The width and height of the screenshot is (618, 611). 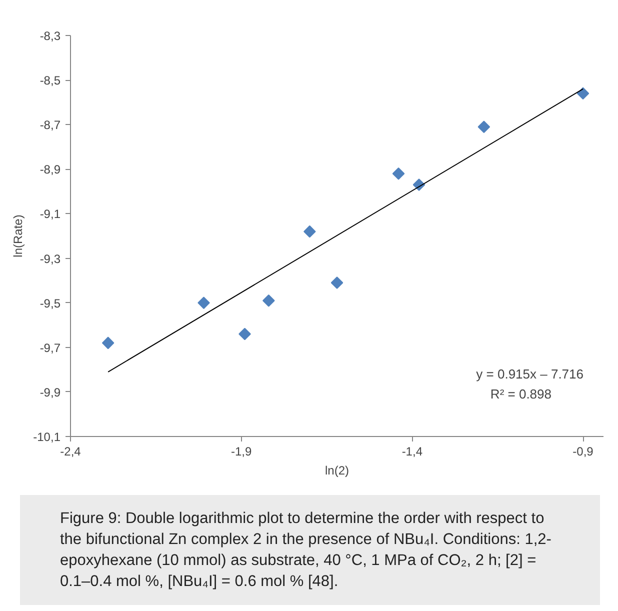 What do you see at coordinates (50, 125) in the screenshot?
I see `y-tick-label: -8,7` at bounding box center [50, 125].